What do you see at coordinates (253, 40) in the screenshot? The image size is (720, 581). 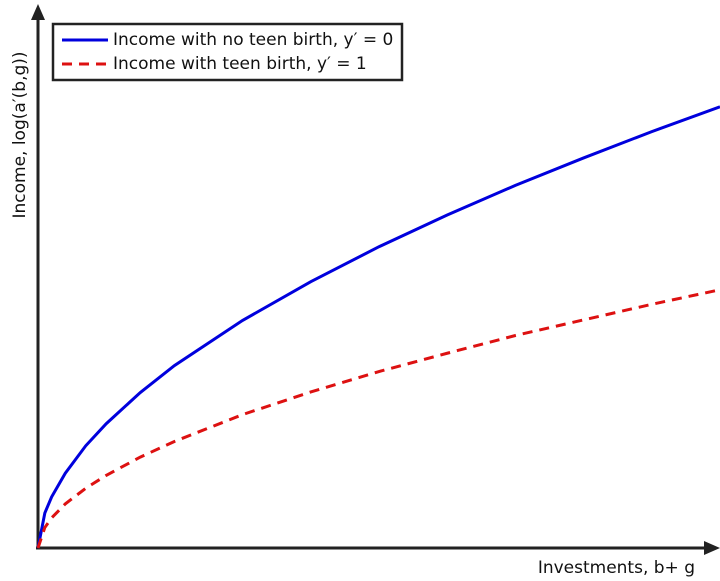 I see `legend-label: Income with no teen birth, y′ = 0` at bounding box center [253, 40].